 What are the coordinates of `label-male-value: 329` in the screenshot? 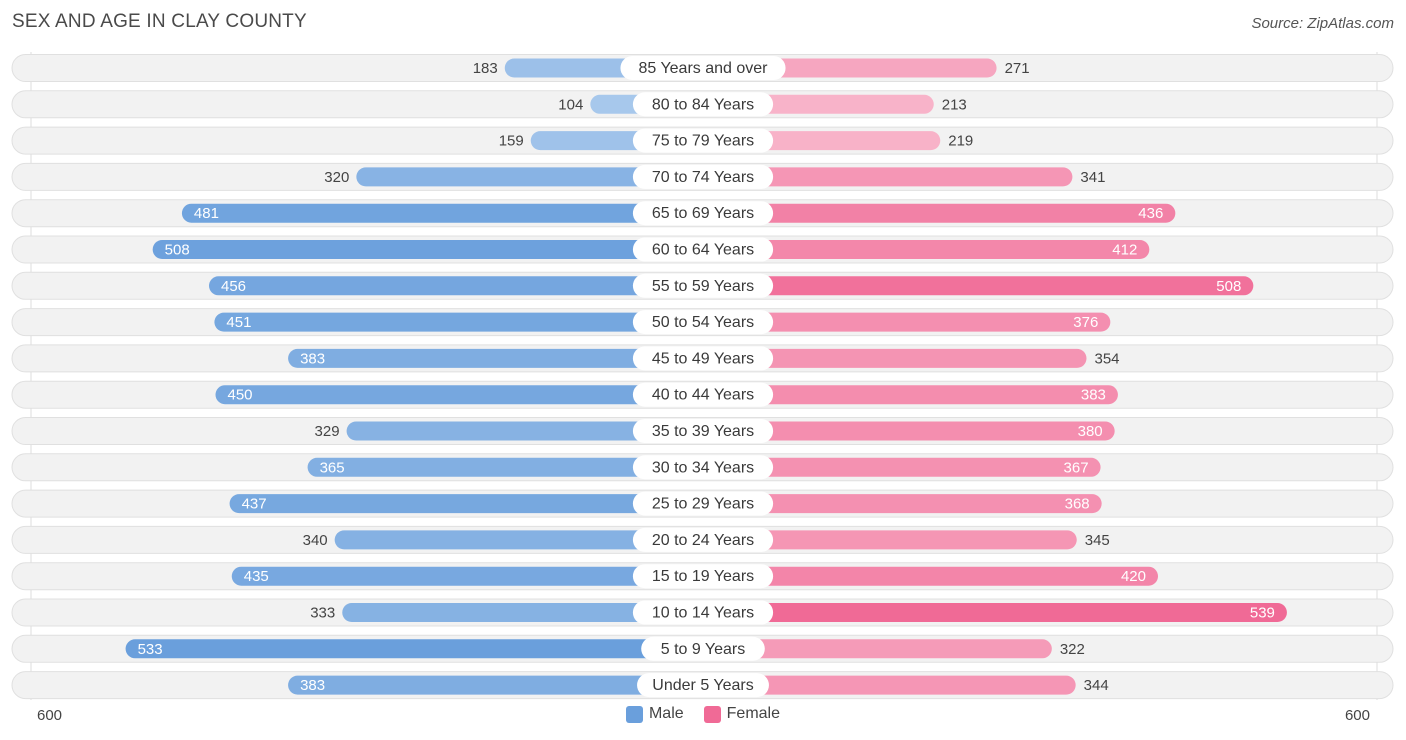 It's located at (327, 431).